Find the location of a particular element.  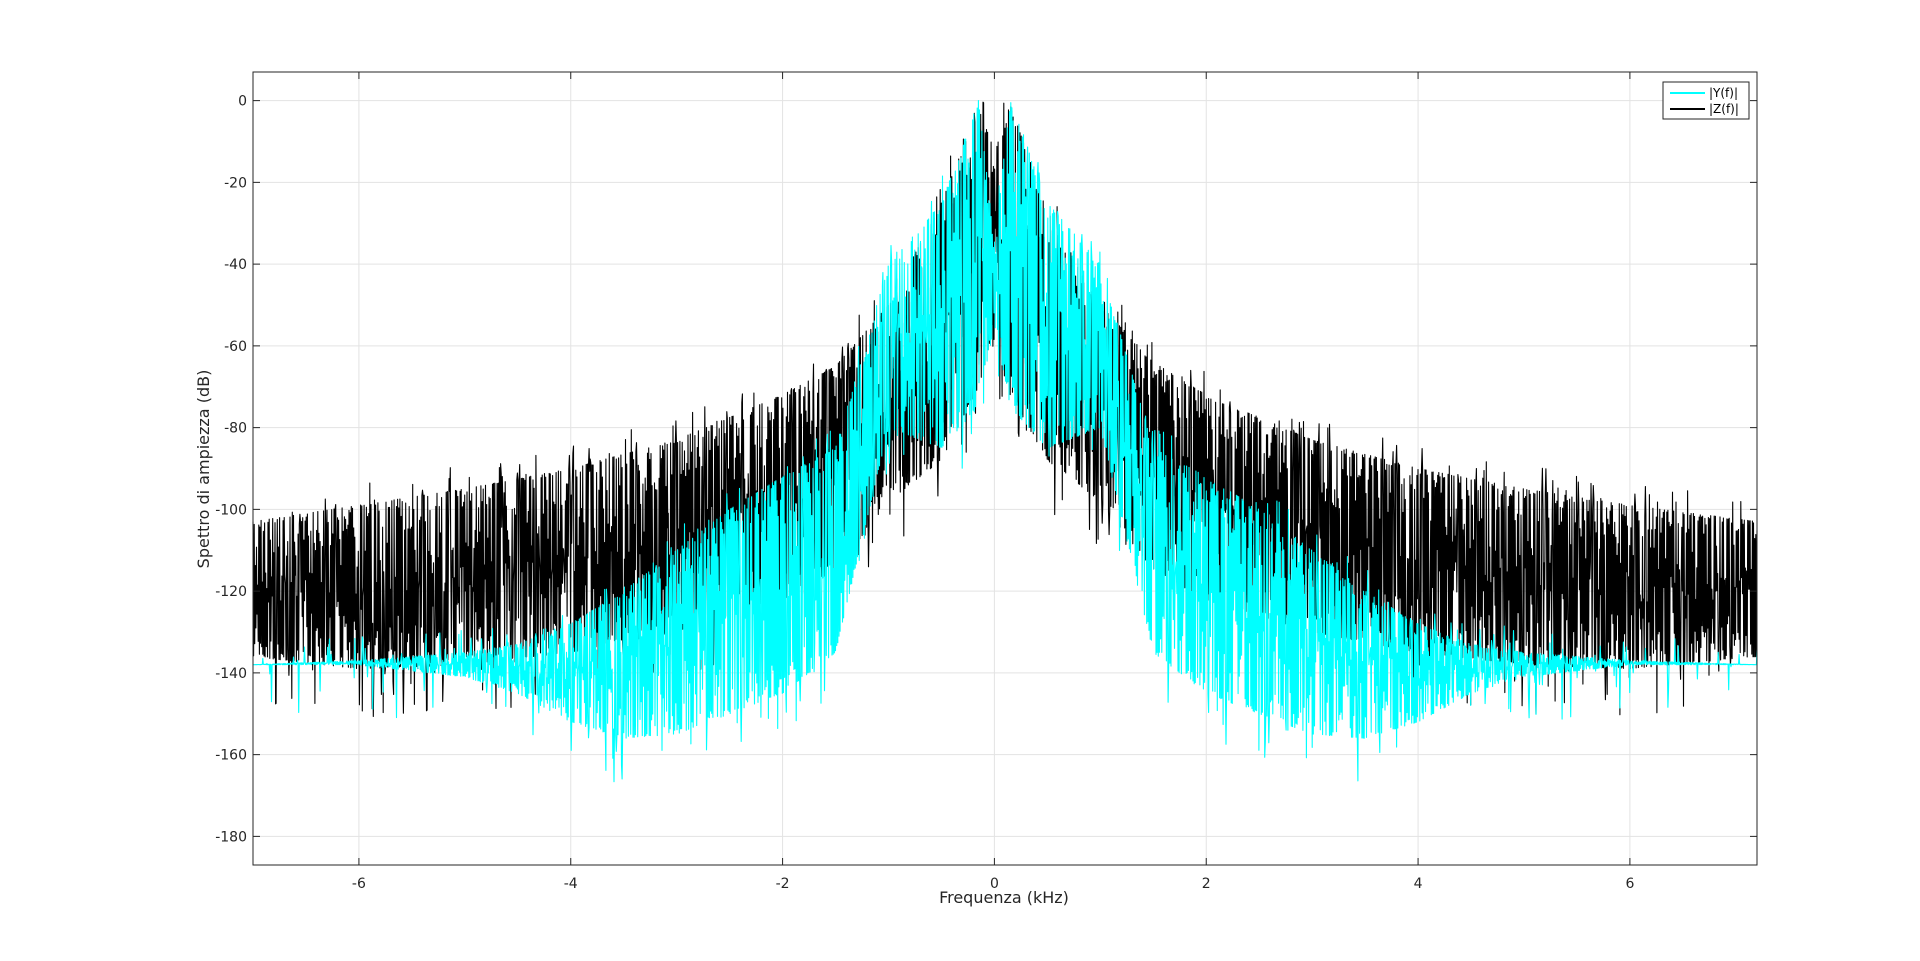

x-tick-label: -6 is located at coordinates (359, 884).